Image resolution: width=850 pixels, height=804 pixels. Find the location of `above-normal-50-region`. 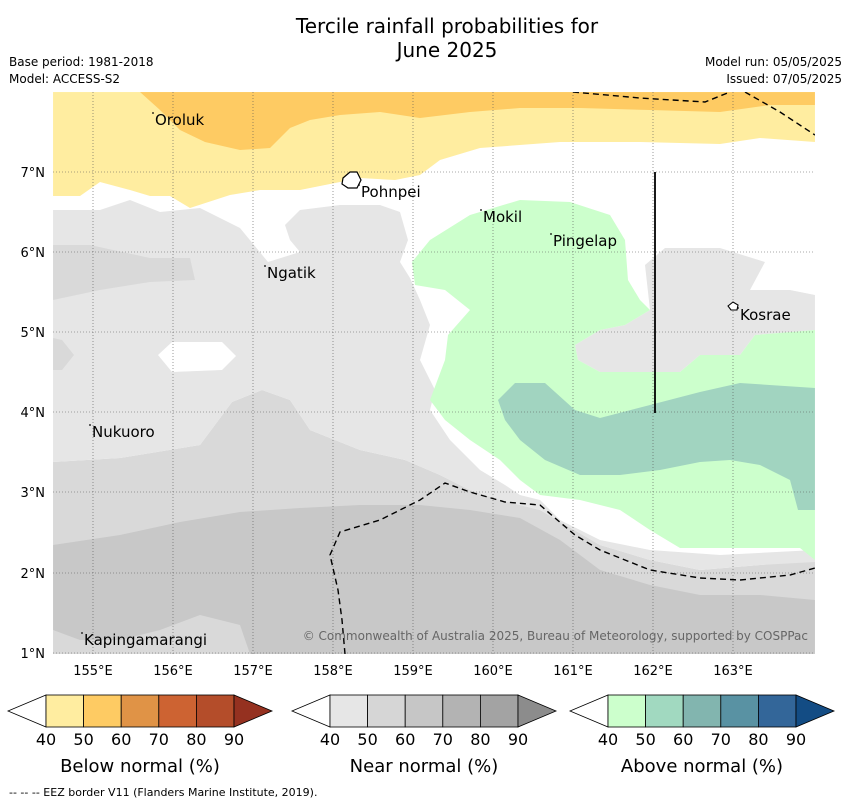

above-normal-50-region is located at coordinates (656, 446).